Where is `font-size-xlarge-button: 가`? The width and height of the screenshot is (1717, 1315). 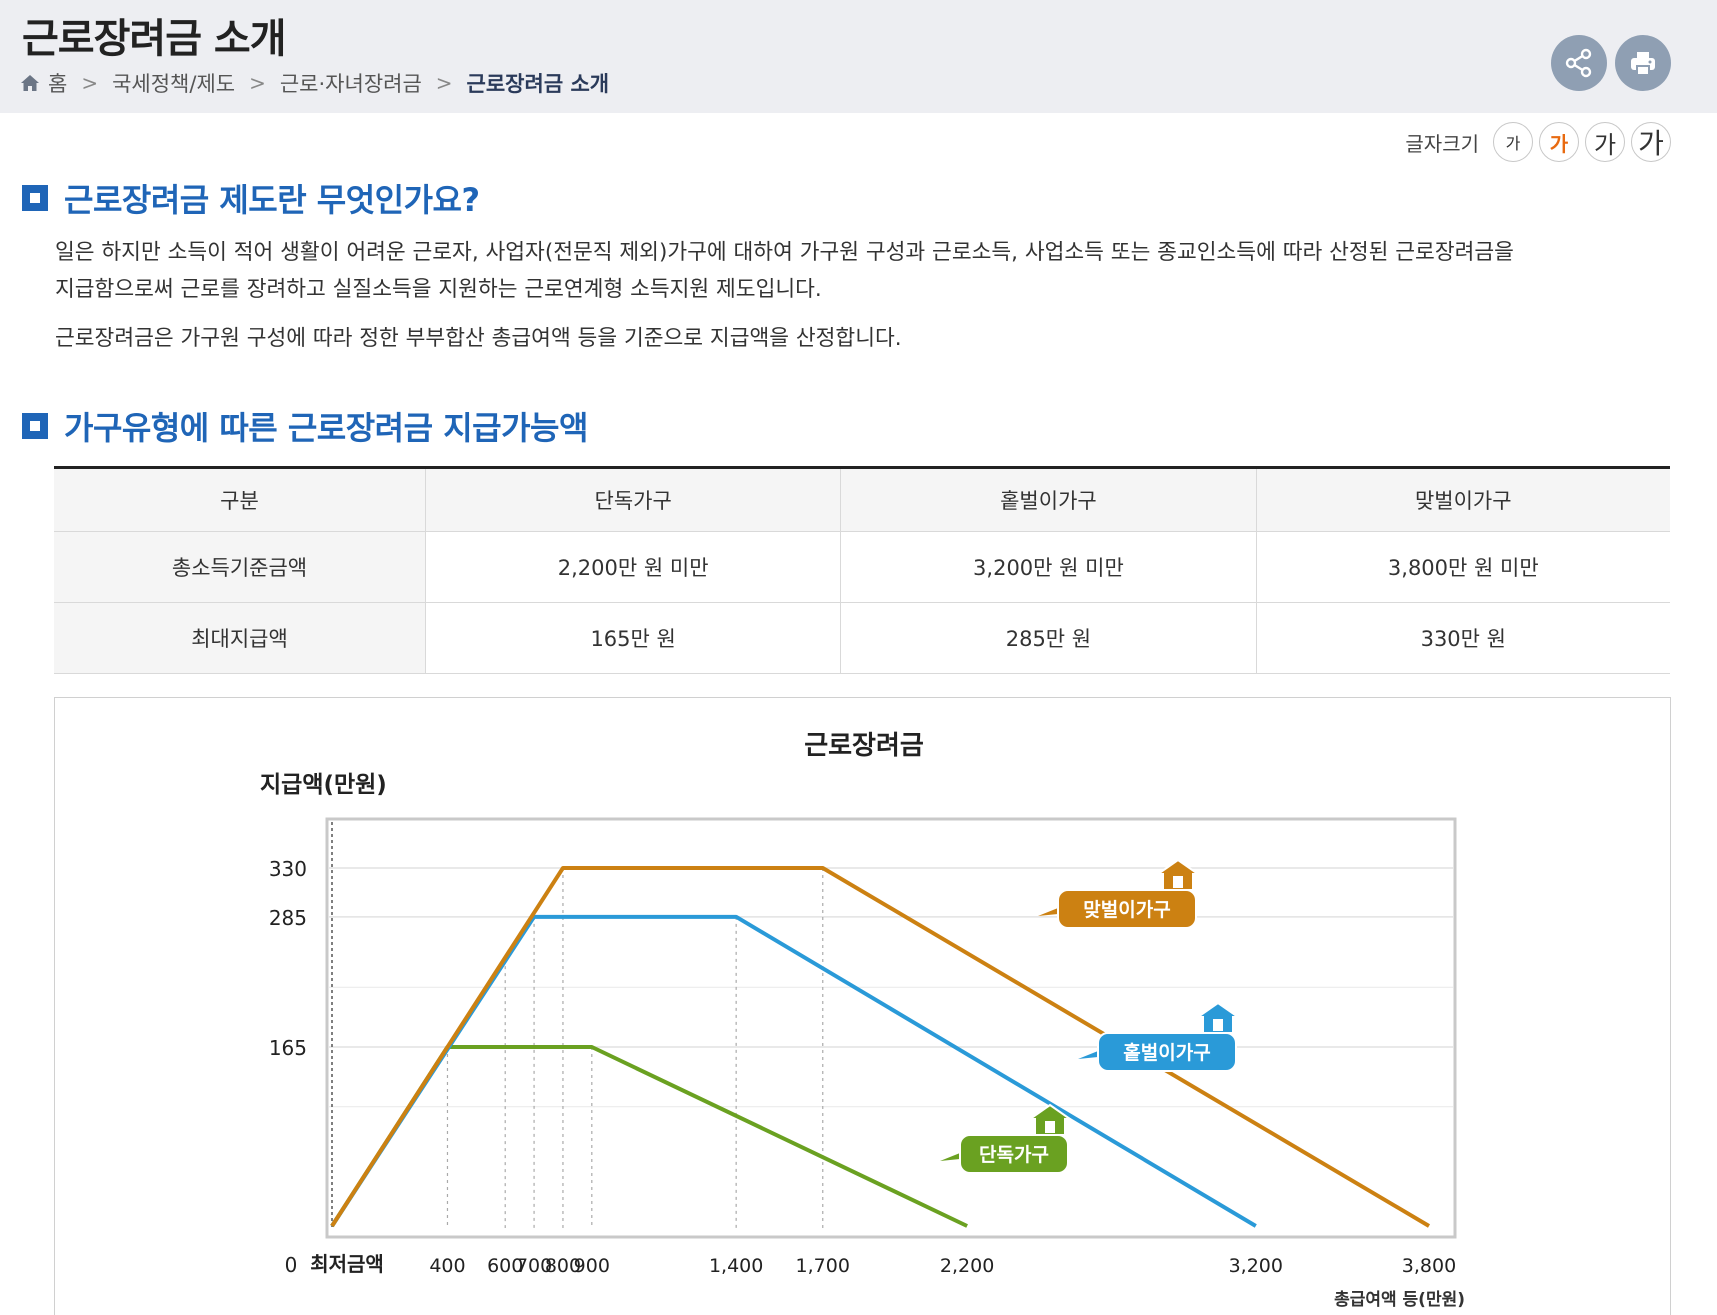
font-size-xlarge-button: 가 is located at coordinates (1651, 142).